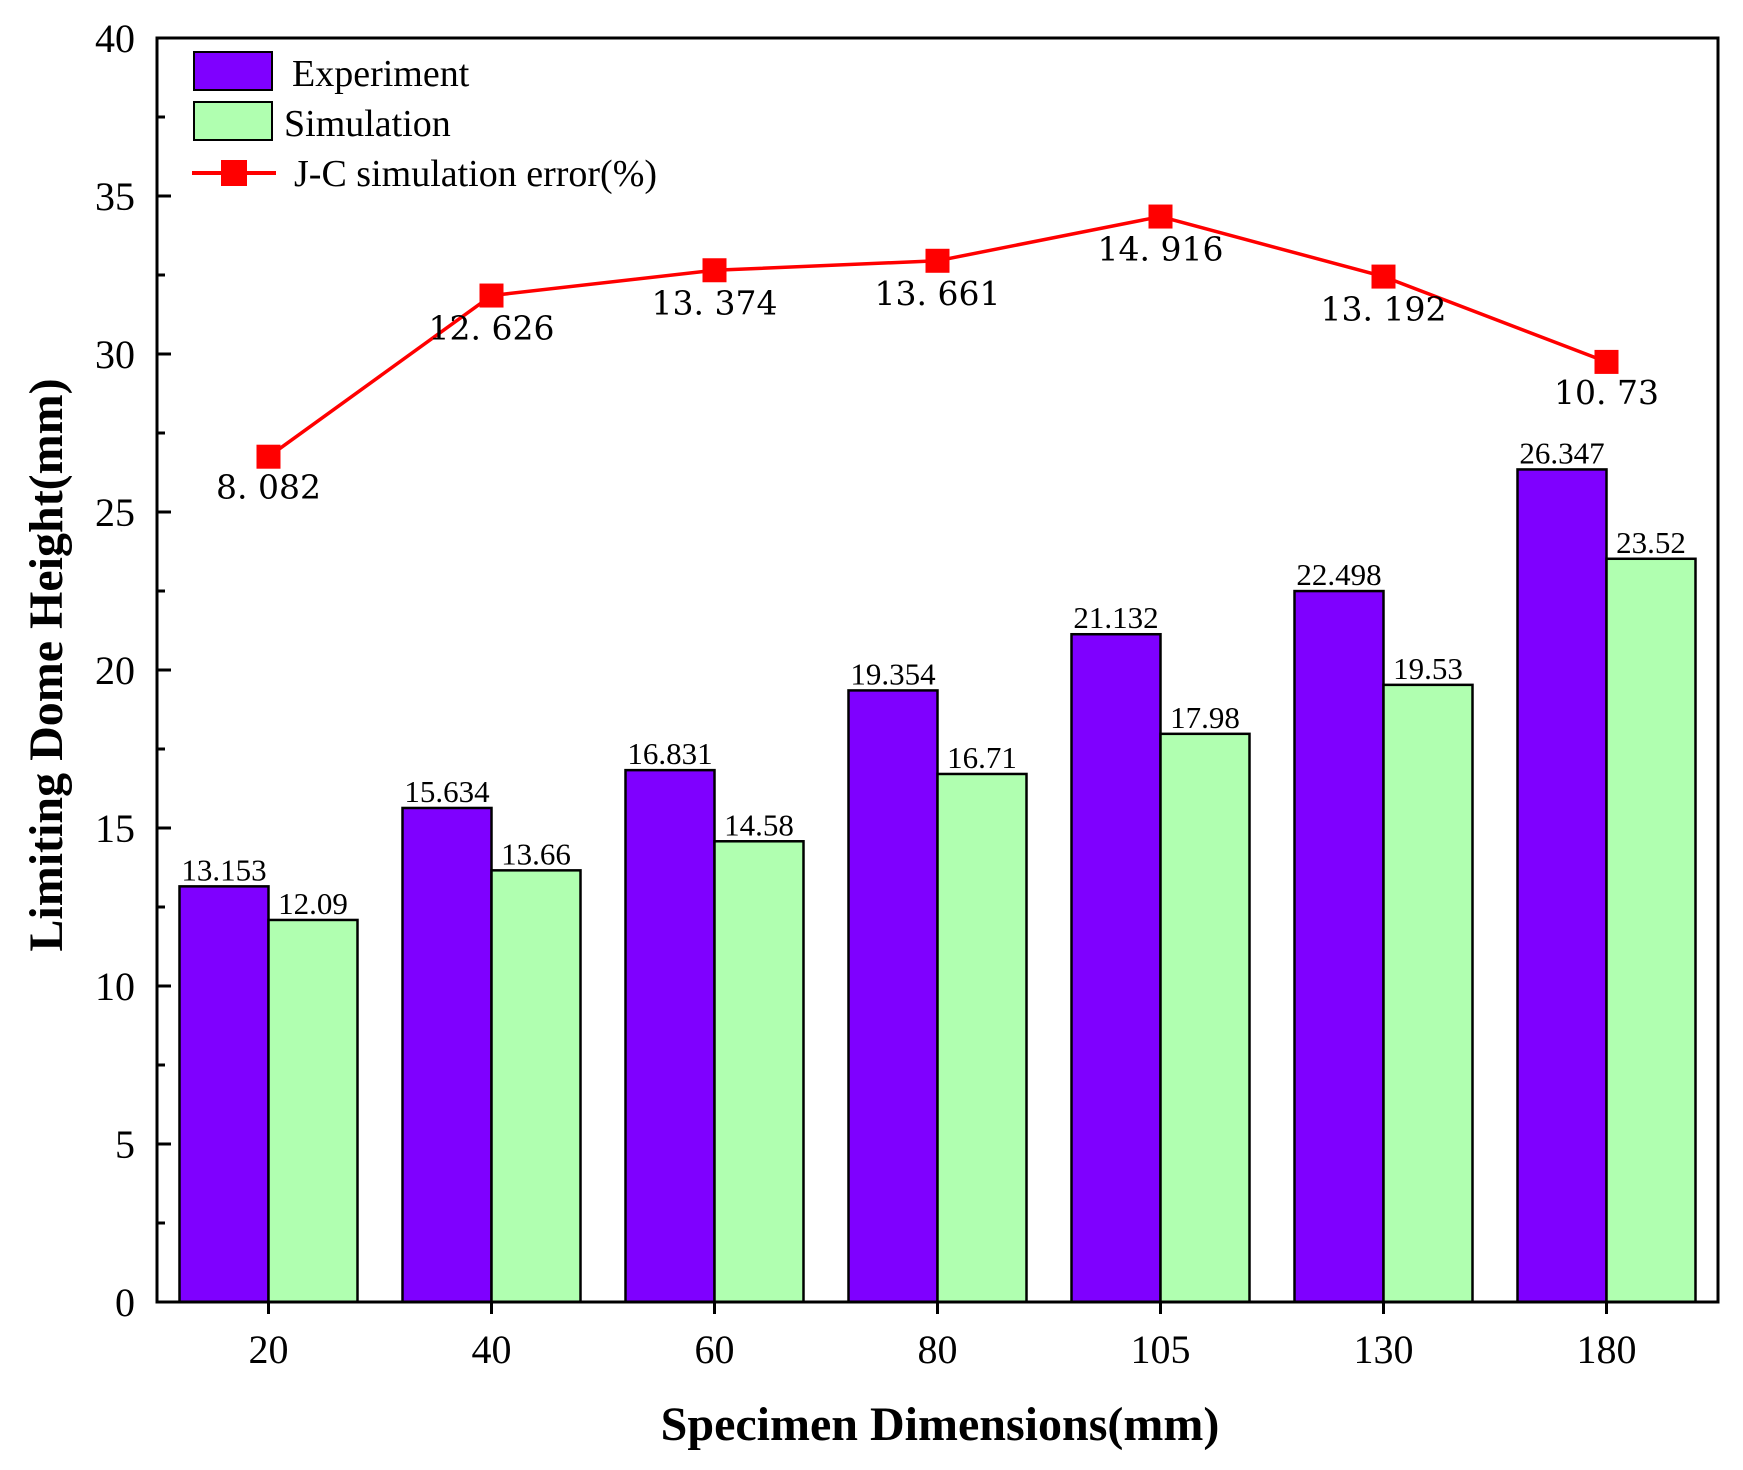  I want to click on bar-label-simulation-130: 19.53, so click(1428, 668).